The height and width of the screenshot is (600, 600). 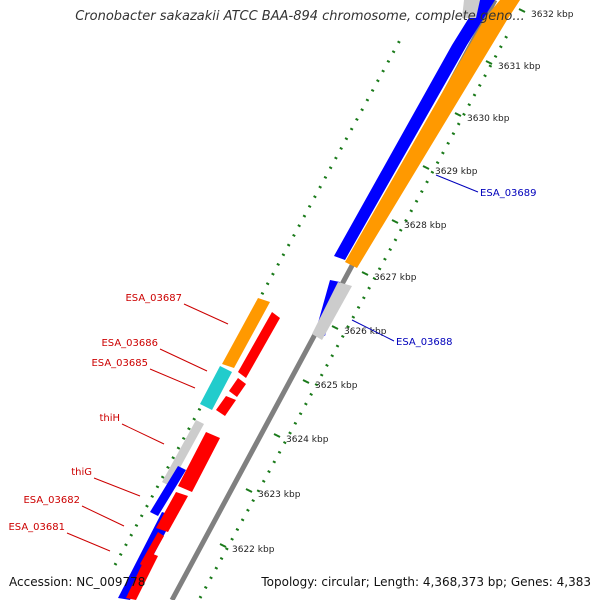 I want to click on gene-label: ESA_03687, so click(x=153, y=298).